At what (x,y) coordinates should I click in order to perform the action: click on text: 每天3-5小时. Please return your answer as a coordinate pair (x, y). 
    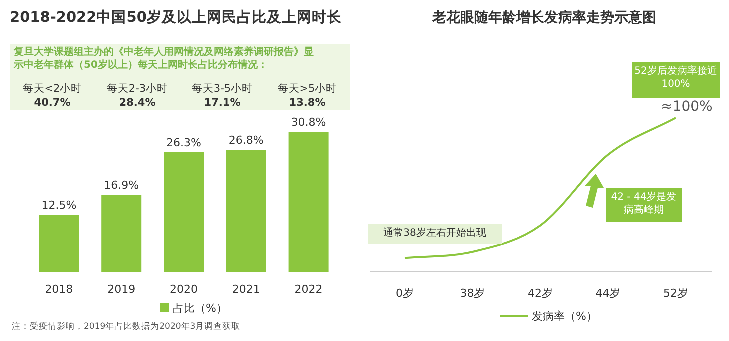
    Looking at the image, I should click on (223, 88).